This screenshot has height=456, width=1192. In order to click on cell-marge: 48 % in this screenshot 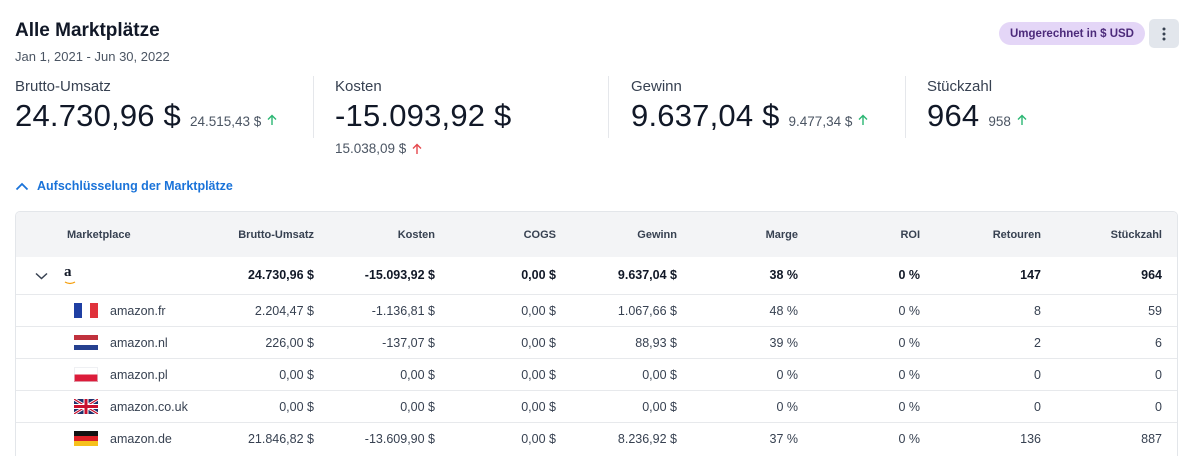, I will do `click(784, 311)`.